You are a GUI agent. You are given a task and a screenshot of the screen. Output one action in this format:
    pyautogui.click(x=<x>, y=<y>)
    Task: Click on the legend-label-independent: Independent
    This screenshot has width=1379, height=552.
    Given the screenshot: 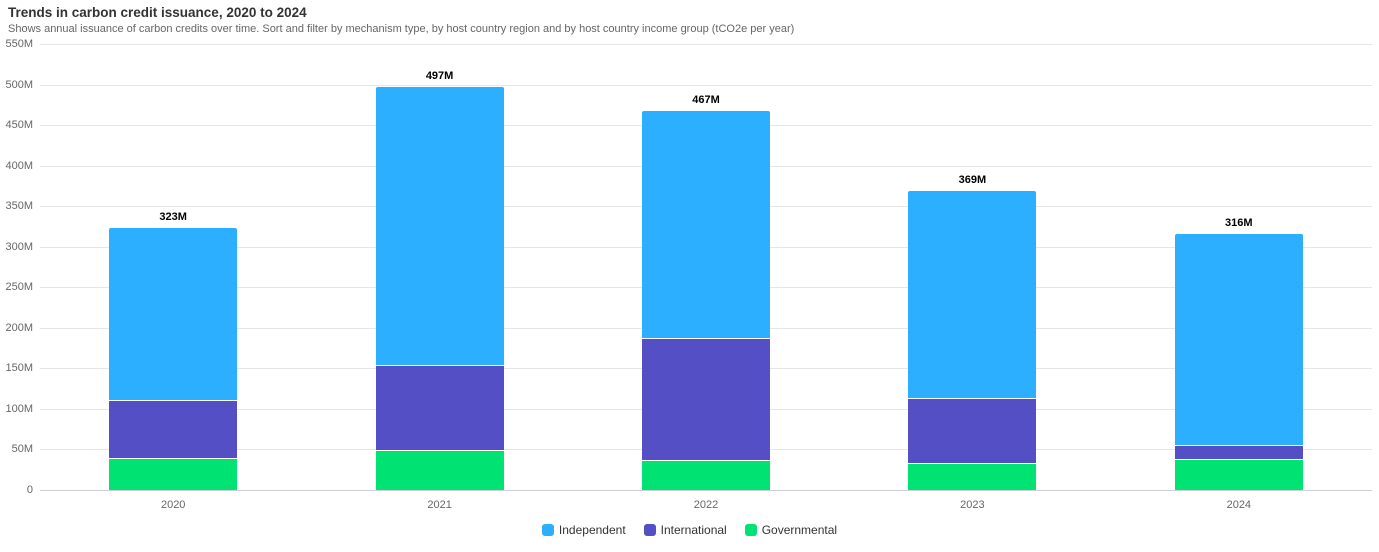 What is the action you would take?
    pyautogui.click(x=592, y=530)
    